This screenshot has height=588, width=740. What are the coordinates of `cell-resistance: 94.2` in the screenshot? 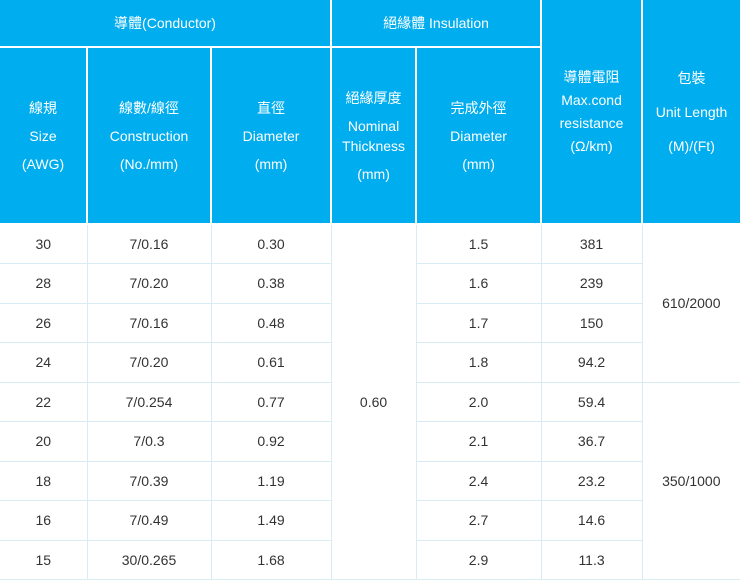 It's located at (591, 362).